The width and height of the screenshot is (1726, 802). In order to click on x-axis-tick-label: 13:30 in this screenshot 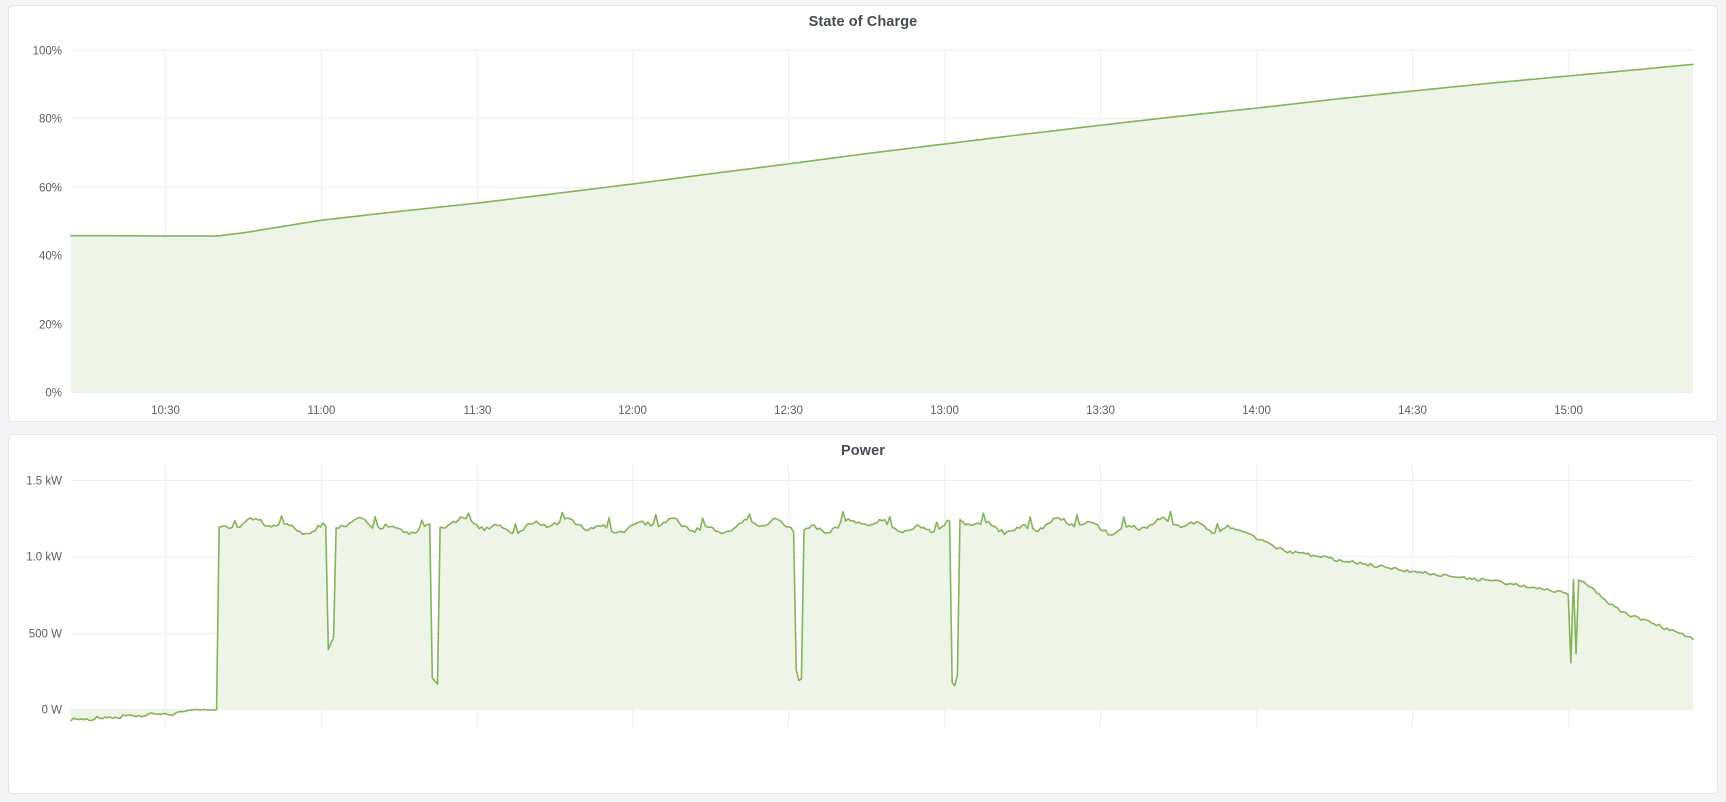, I will do `click(1100, 411)`.